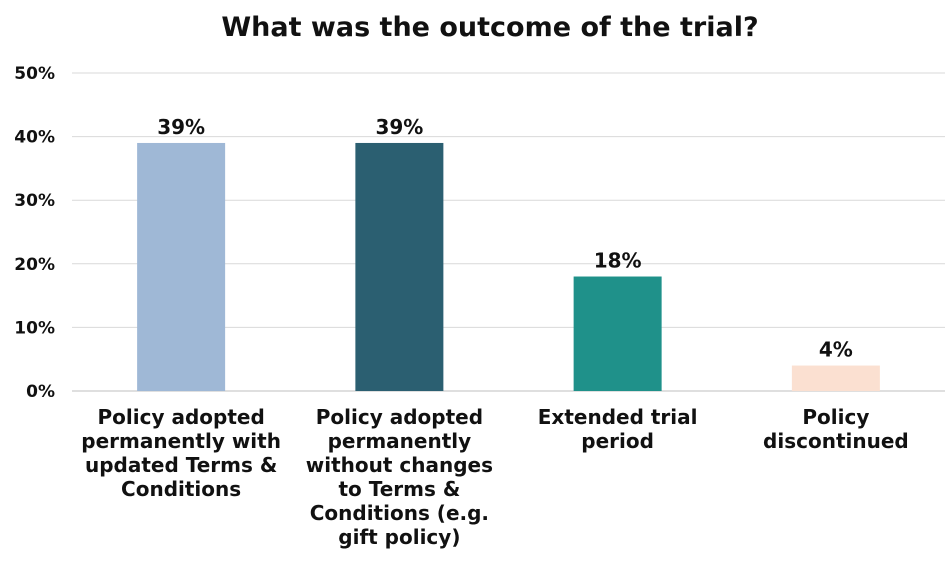  Describe the element at coordinates (34, 138) in the screenshot. I see `y-tick-label: 40%` at that location.